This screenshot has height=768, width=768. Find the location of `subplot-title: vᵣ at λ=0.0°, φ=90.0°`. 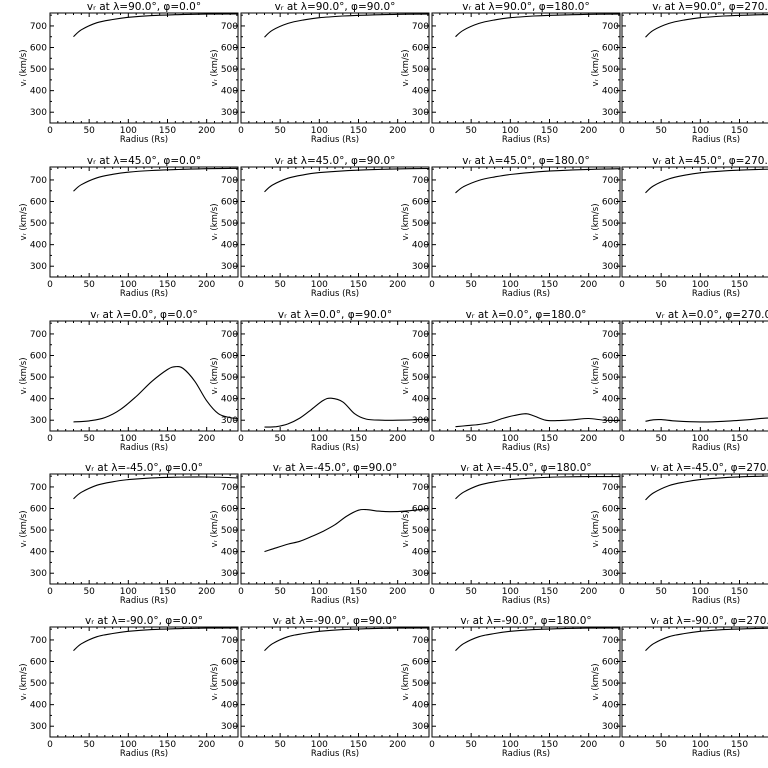

subplot-title: vᵣ at λ=0.0°, φ=90.0° is located at coordinates (335, 315).